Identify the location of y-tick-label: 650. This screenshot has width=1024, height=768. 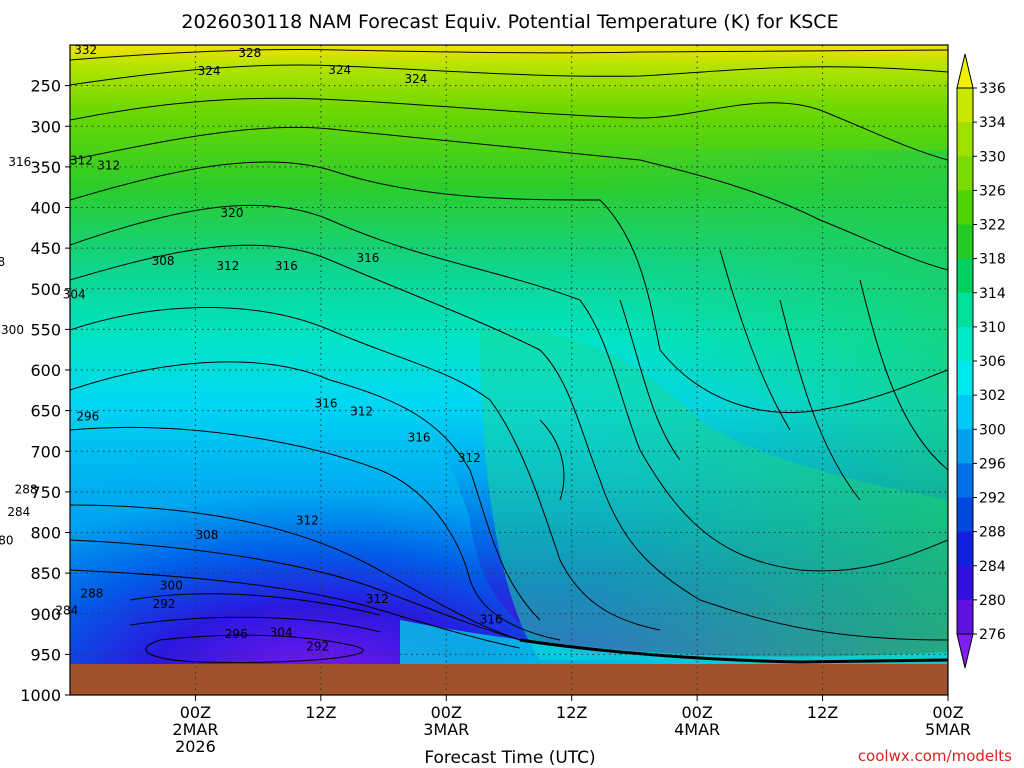
(45, 411).